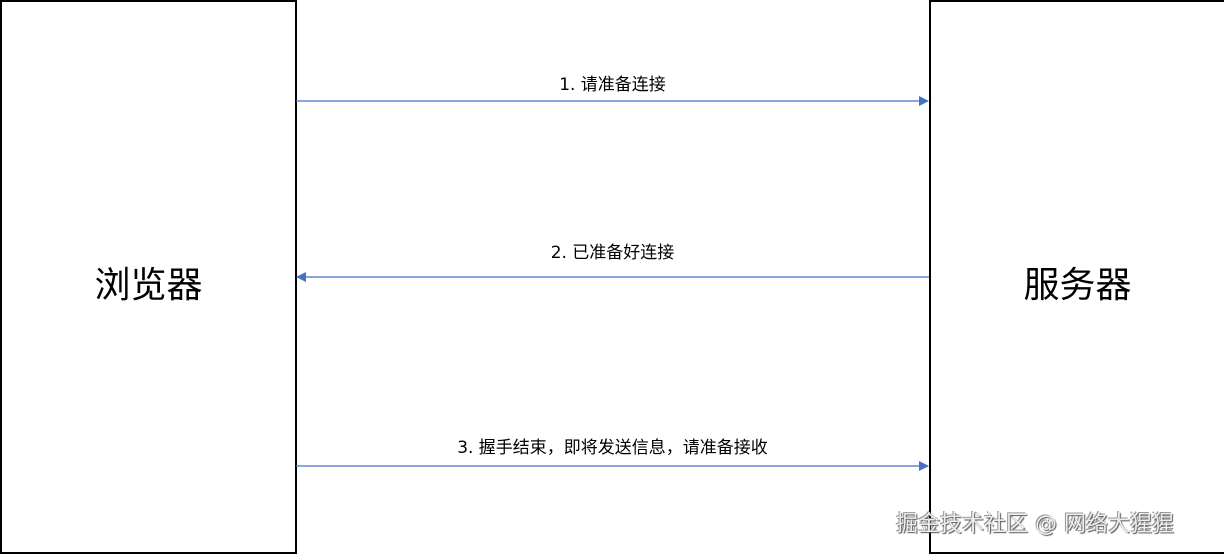  Describe the element at coordinates (148, 285) in the screenshot. I see `browser-label: 浏览器` at that location.